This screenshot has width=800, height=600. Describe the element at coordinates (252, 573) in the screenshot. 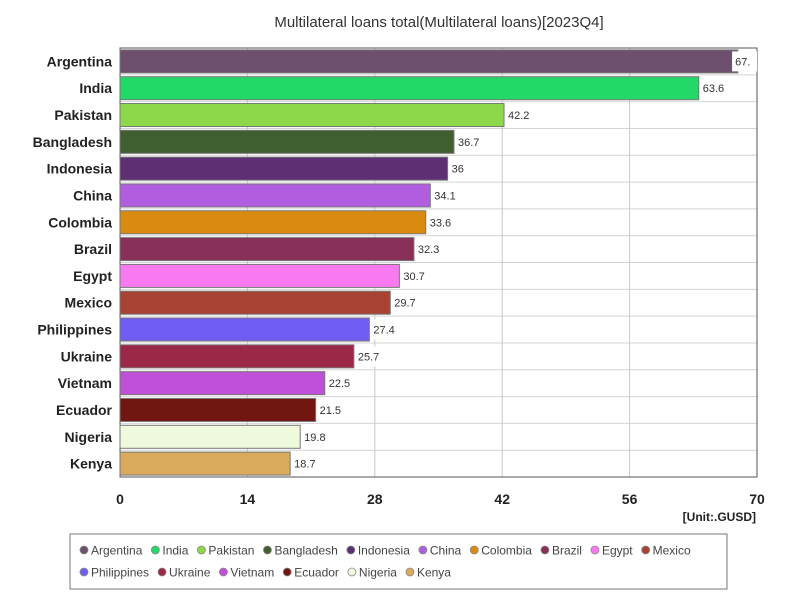

I see `legend-item-vietnam: Vietnam` at that location.